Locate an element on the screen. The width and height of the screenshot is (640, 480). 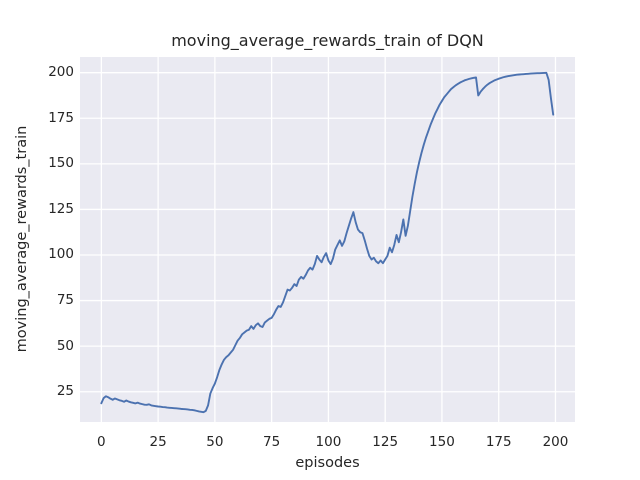
x-tick-label: 175 is located at coordinates (498, 442).